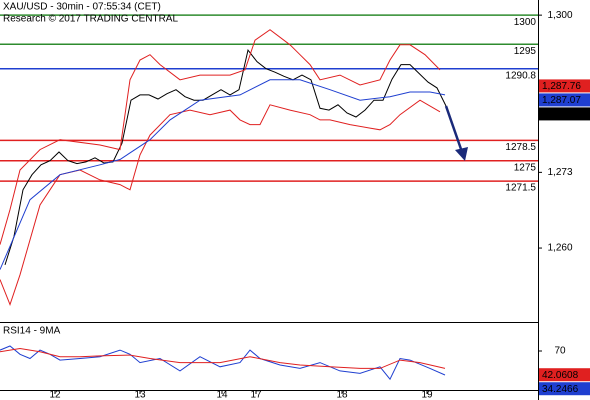 The height and width of the screenshot is (400, 590). What do you see at coordinates (454, 129) in the screenshot?
I see `forecast-arrow` at bounding box center [454, 129].